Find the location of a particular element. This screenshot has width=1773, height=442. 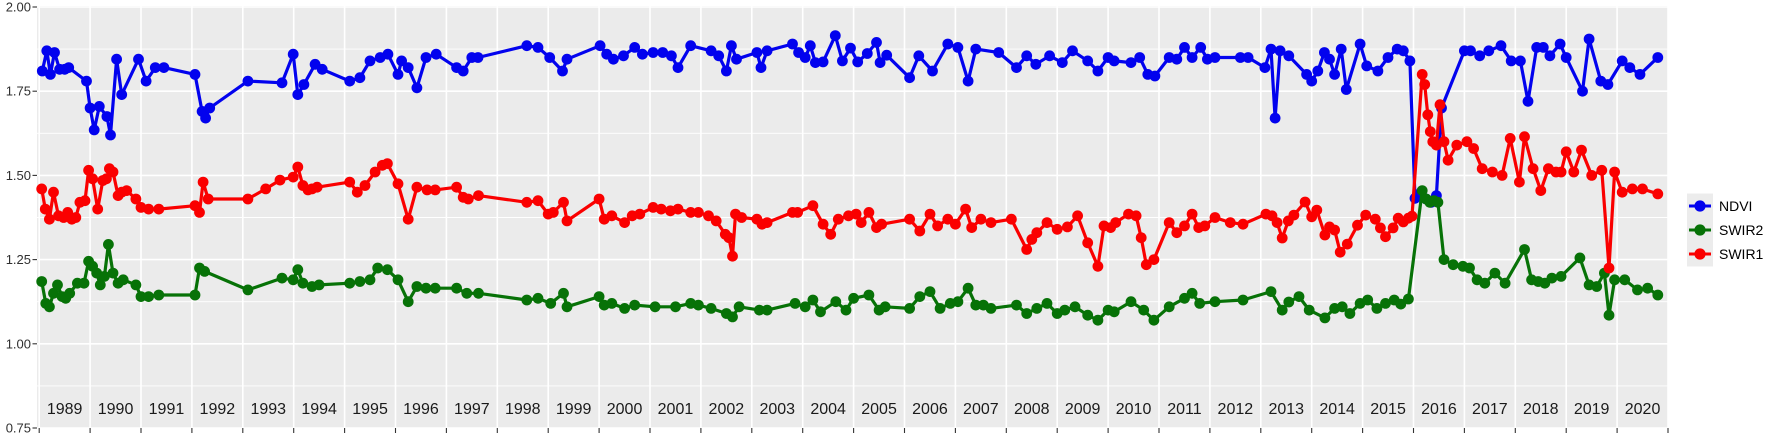

x-tick-label: 2016 is located at coordinates (1439, 409).